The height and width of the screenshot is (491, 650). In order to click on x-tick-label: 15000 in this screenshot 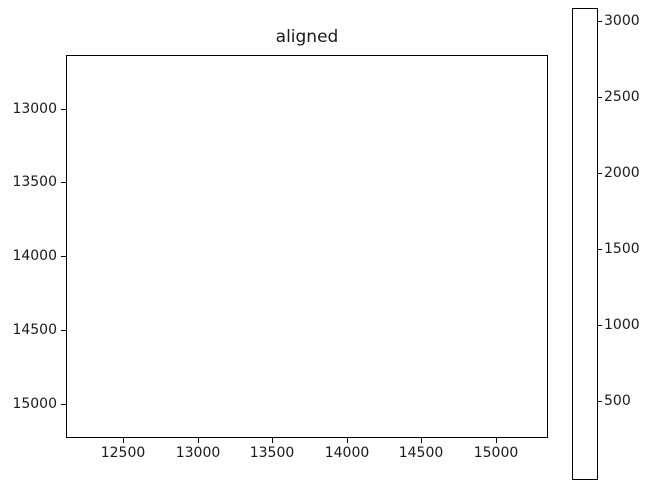, I will do `click(496, 453)`.